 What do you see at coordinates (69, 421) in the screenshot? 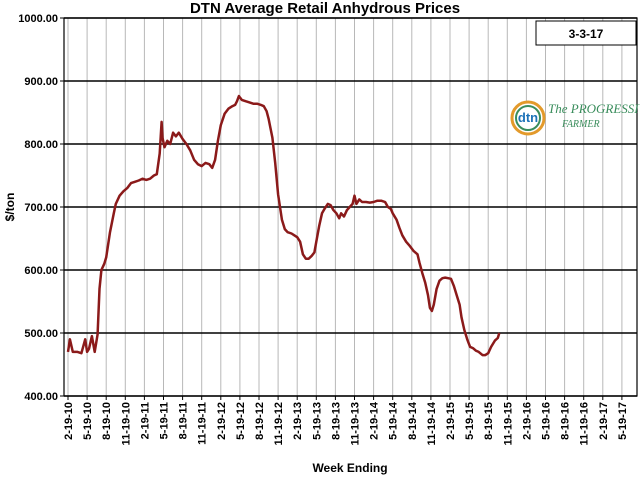
I see `x-tick-label: 2-19-10` at bounding box center [69, 421].